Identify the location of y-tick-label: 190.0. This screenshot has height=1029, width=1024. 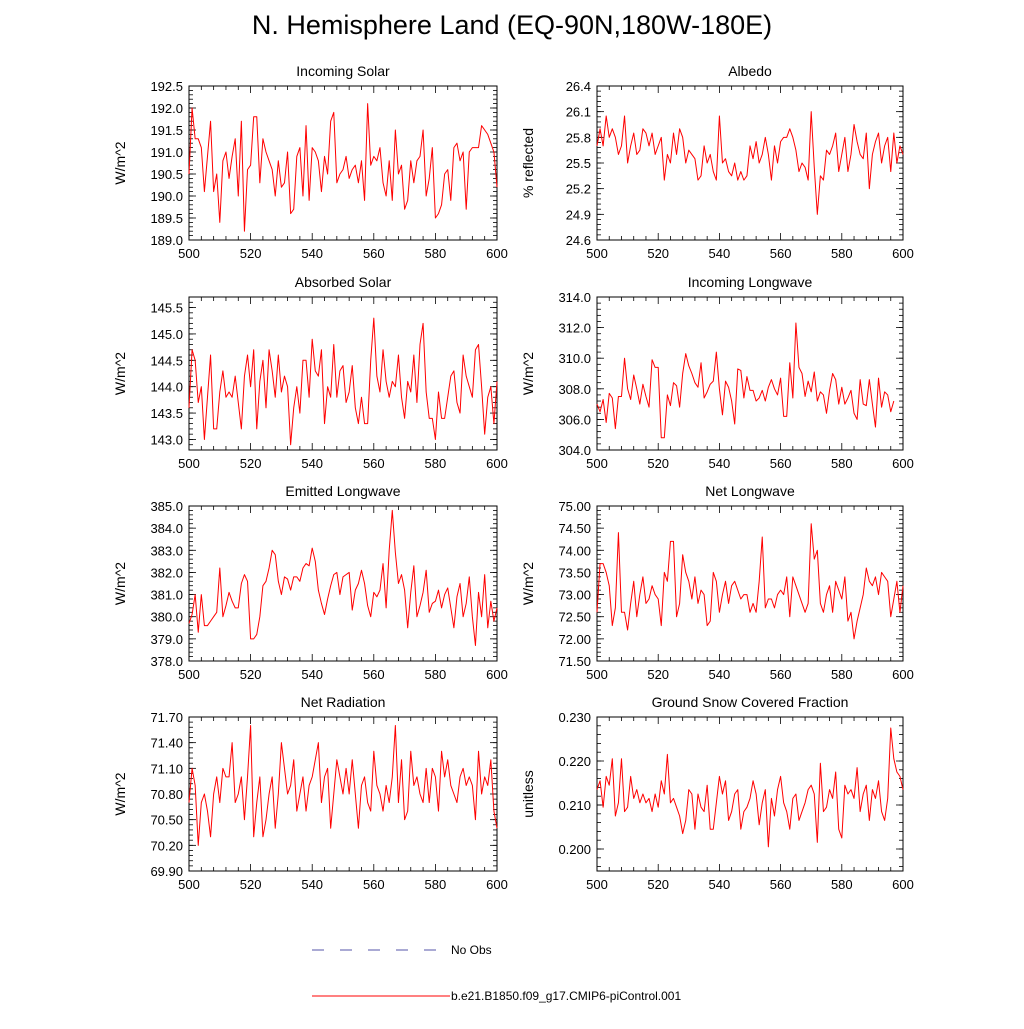
(166, 196).